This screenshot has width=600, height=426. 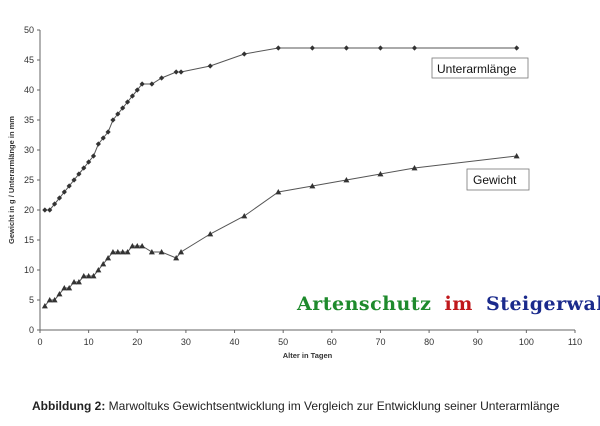 What do you see at coordinates (89, 342) in the screenshot?
I see `x-tick-label: 10` at bounding box center [89, 342].